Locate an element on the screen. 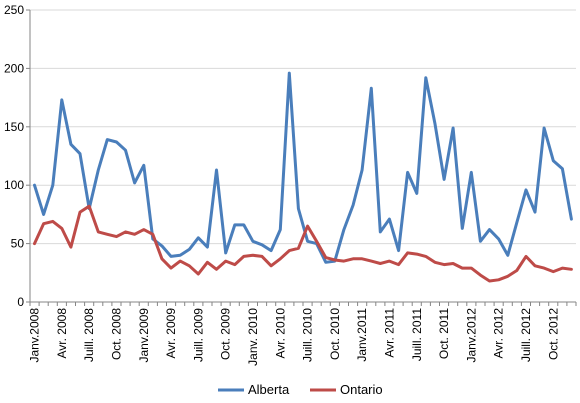 The width and height of the screenshot is (580, 403). x-tick-label: Avr. 2008 is located at coordinates (62, 333).